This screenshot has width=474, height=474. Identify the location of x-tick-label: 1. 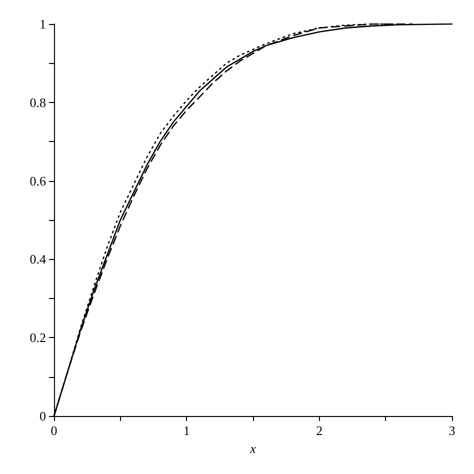
(186, 430).